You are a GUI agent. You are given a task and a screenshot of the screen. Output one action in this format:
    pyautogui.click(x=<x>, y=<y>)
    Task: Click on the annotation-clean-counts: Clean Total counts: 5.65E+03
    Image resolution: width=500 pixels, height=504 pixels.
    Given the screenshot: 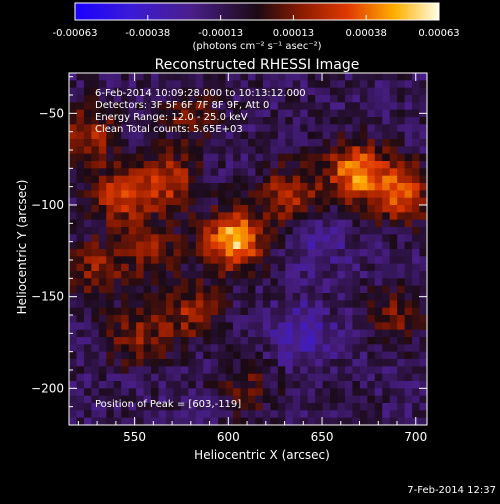 What is the action you would take?
    pyautogui.click(x=169, y=129)
    